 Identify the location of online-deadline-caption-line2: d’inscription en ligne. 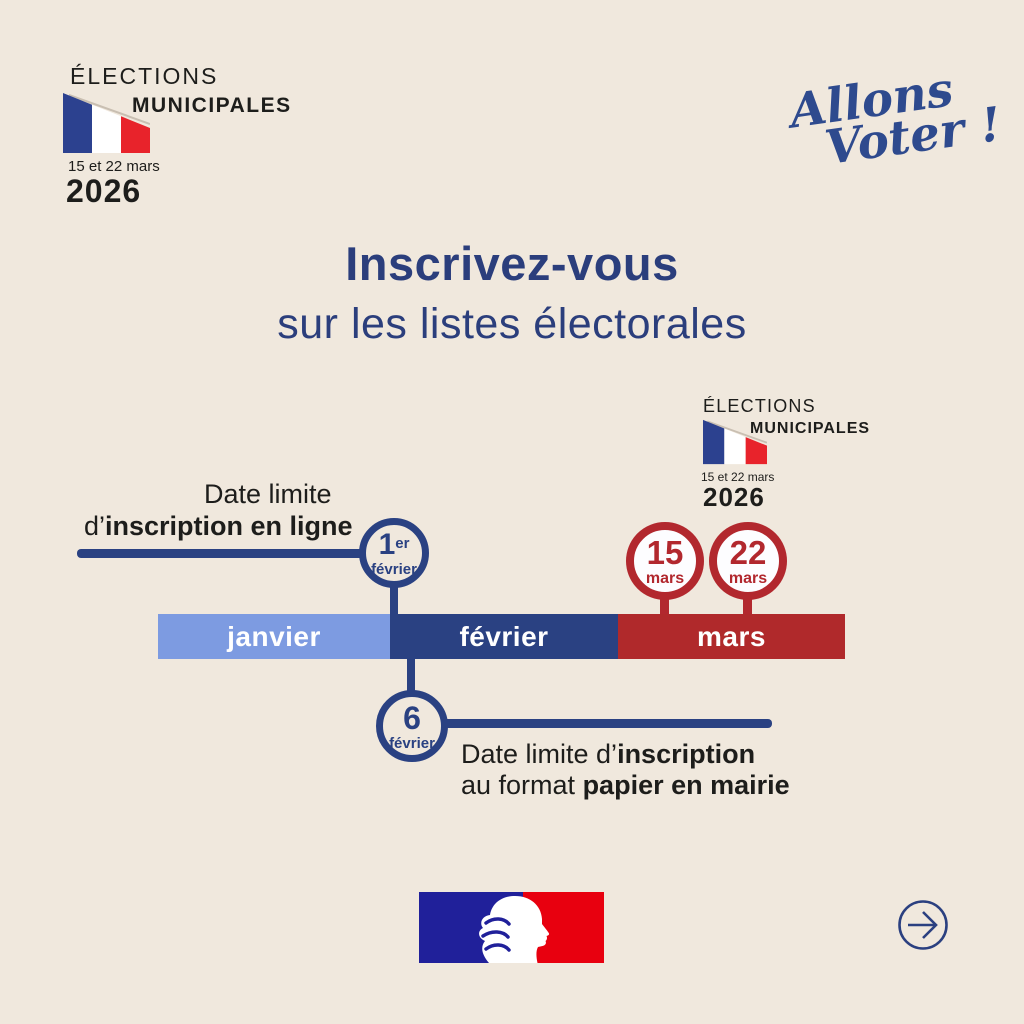
(218, 526).